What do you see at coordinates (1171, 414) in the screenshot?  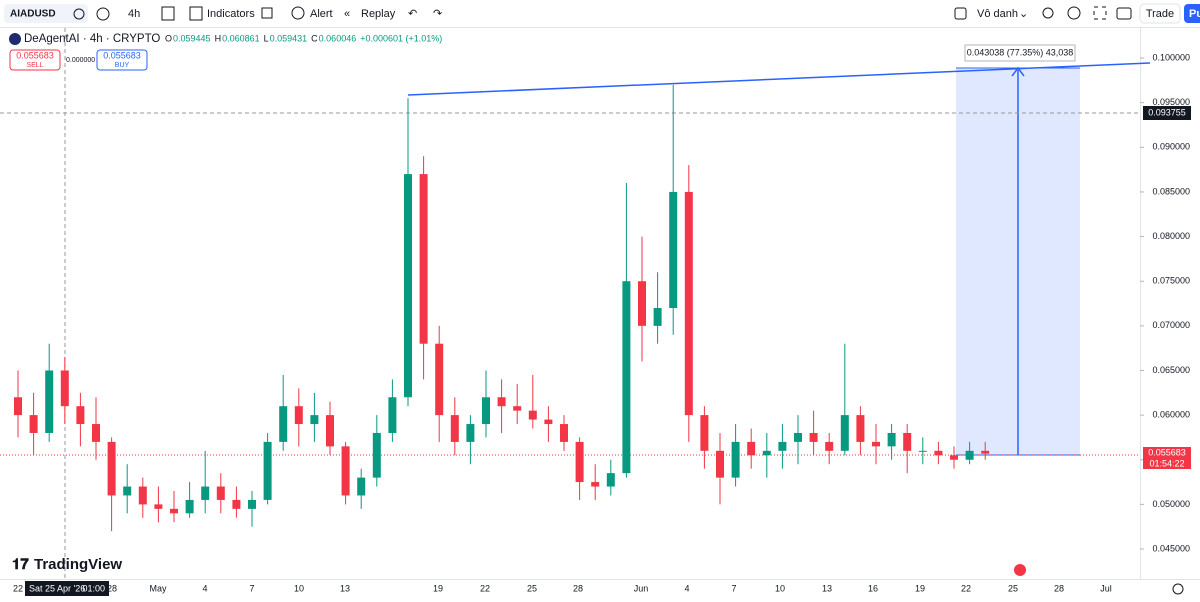 I see `y-tick-label: 0.060000` at bounding box center [1171, 414].